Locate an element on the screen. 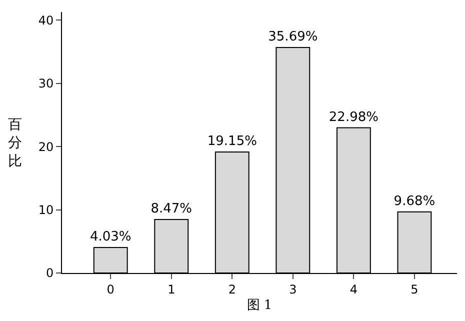 This screenshot has height=321, width=465. y-tick-label: 40 is located at coordinates (46, 20).